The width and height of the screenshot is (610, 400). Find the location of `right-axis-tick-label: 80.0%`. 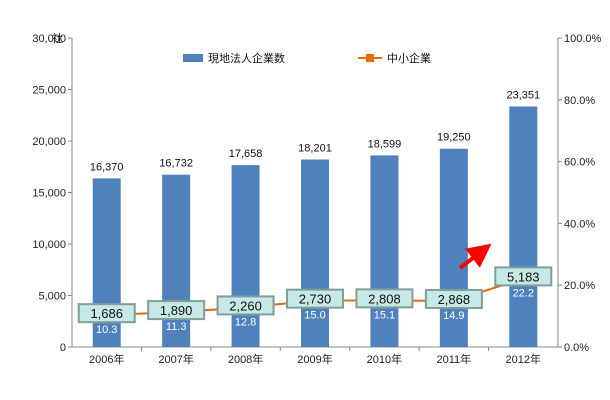

right-axis-tick-label: 80.0% is located at coordinates (579, 101).